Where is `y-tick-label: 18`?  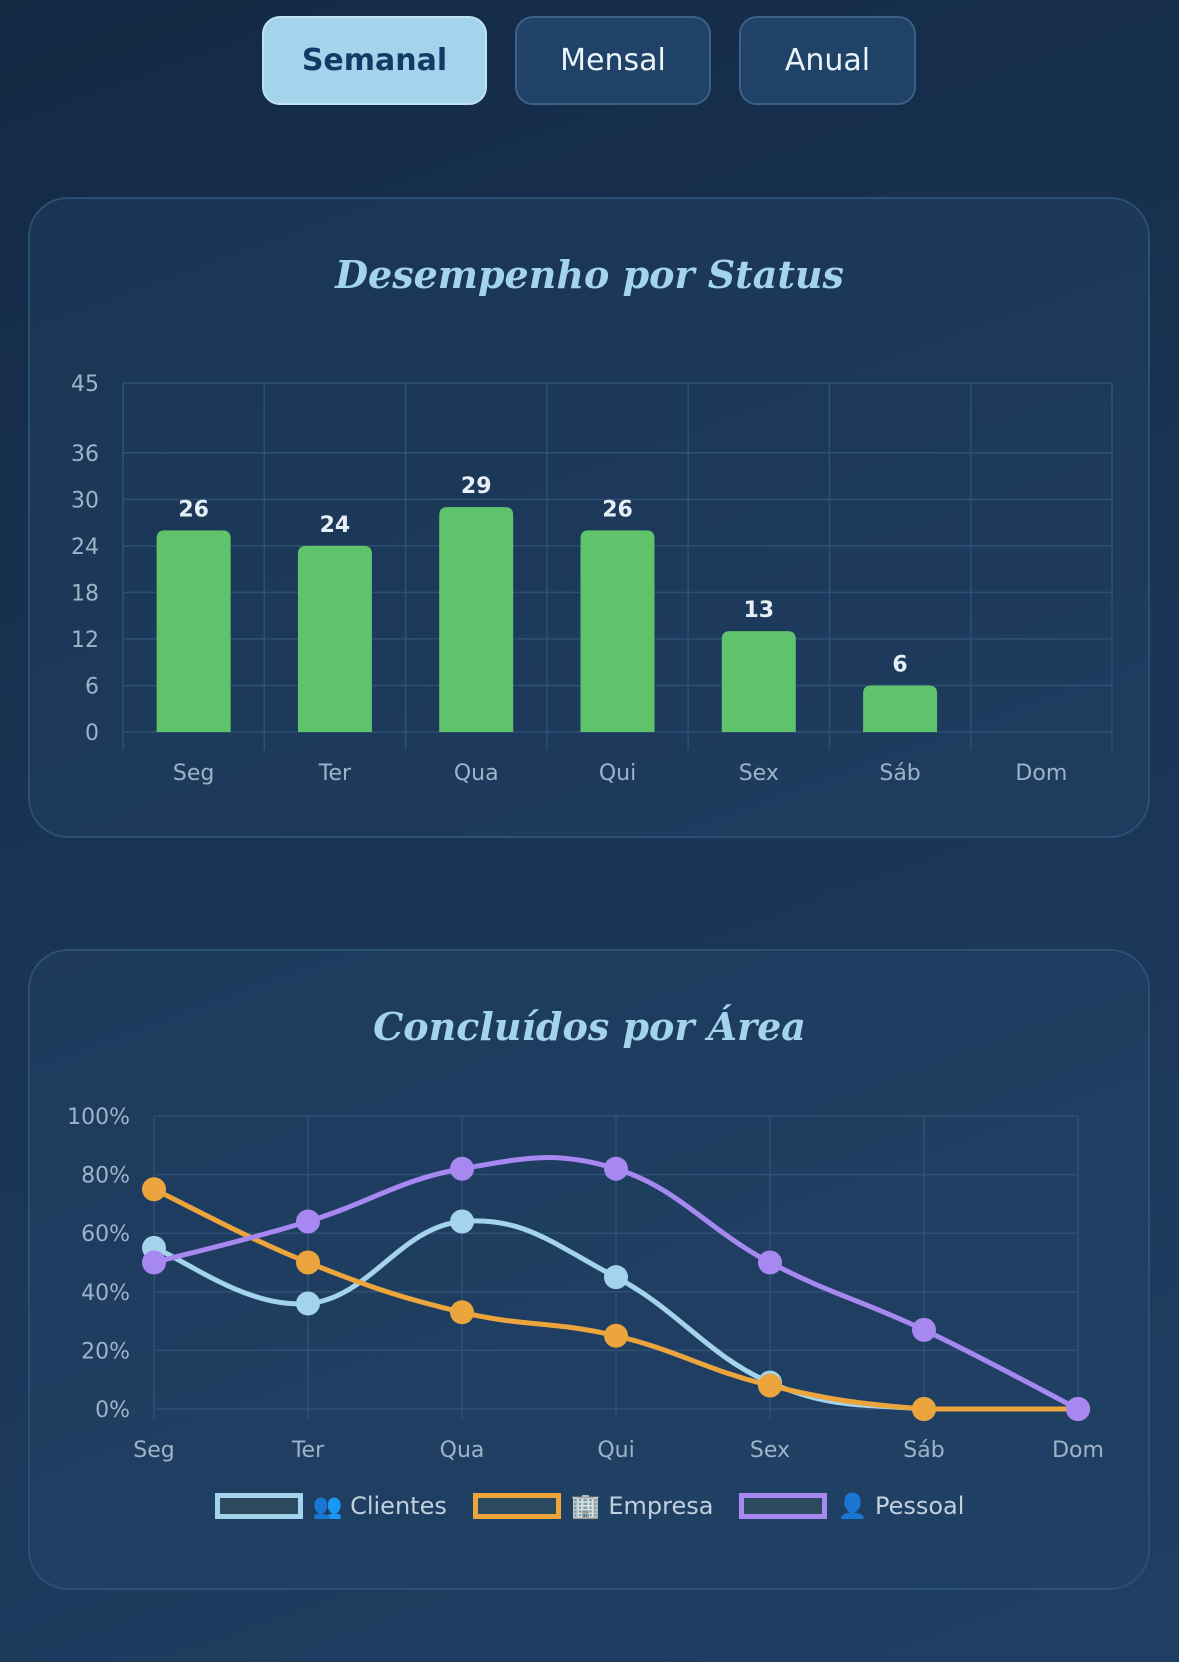
y-tick-label: 18 is located at coordinates (85, 593).